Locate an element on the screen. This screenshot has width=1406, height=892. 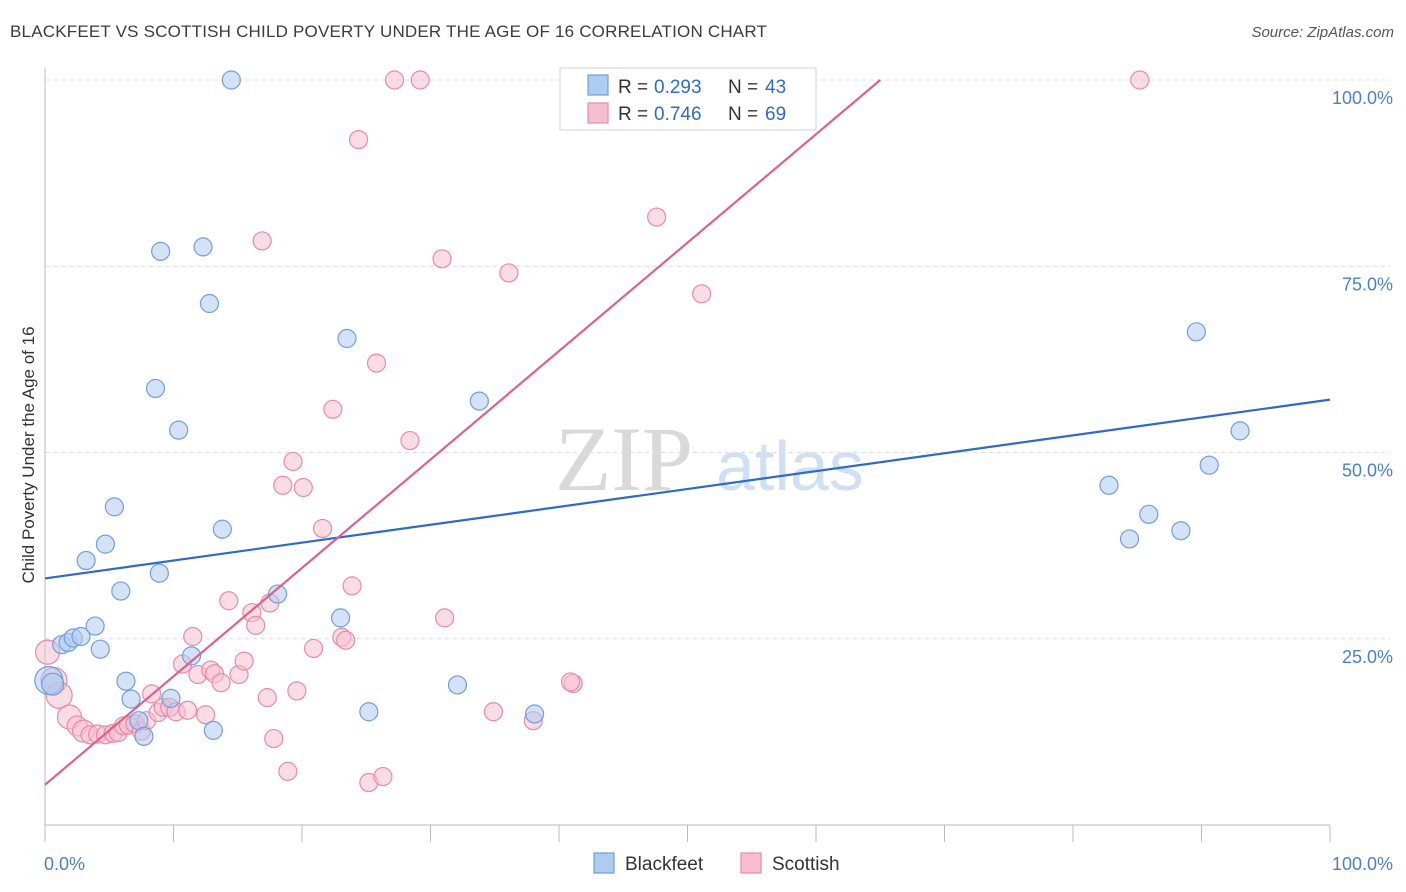
legend-r-value: 0.746 is located at coordinates (678, 114).